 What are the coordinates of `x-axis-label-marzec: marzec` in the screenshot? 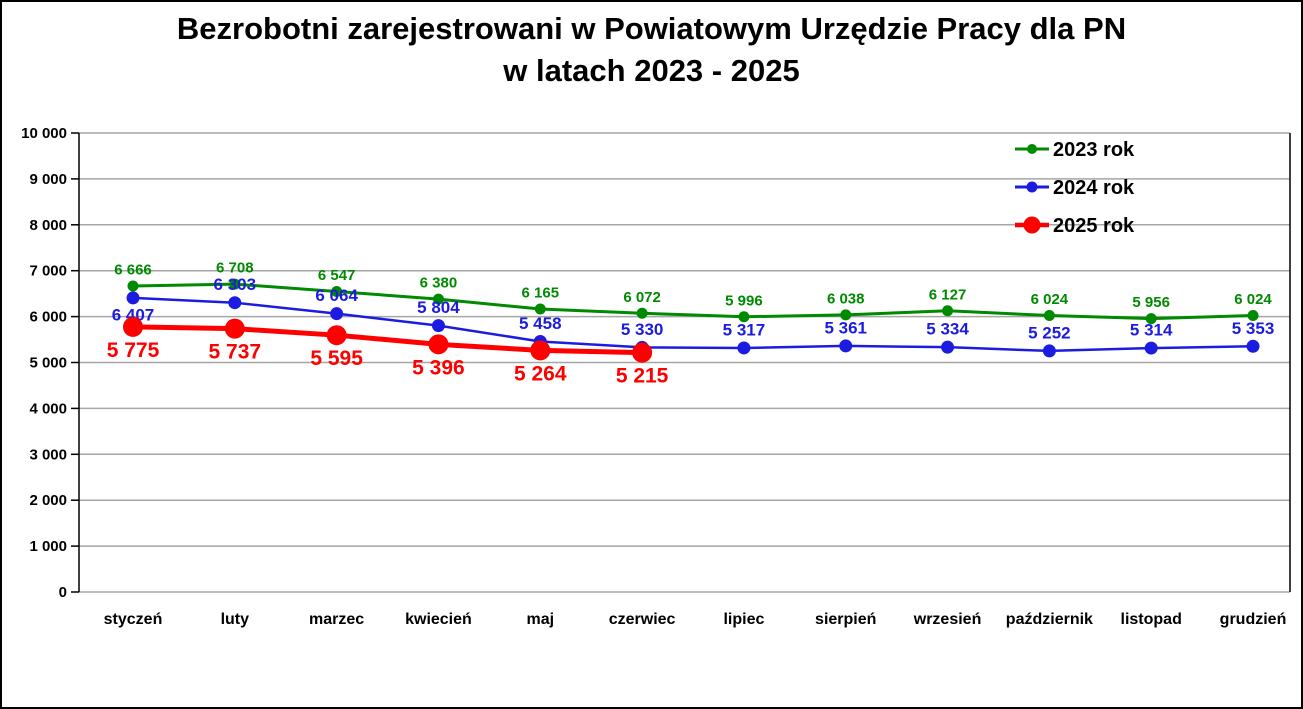 It's located at (336, 619).